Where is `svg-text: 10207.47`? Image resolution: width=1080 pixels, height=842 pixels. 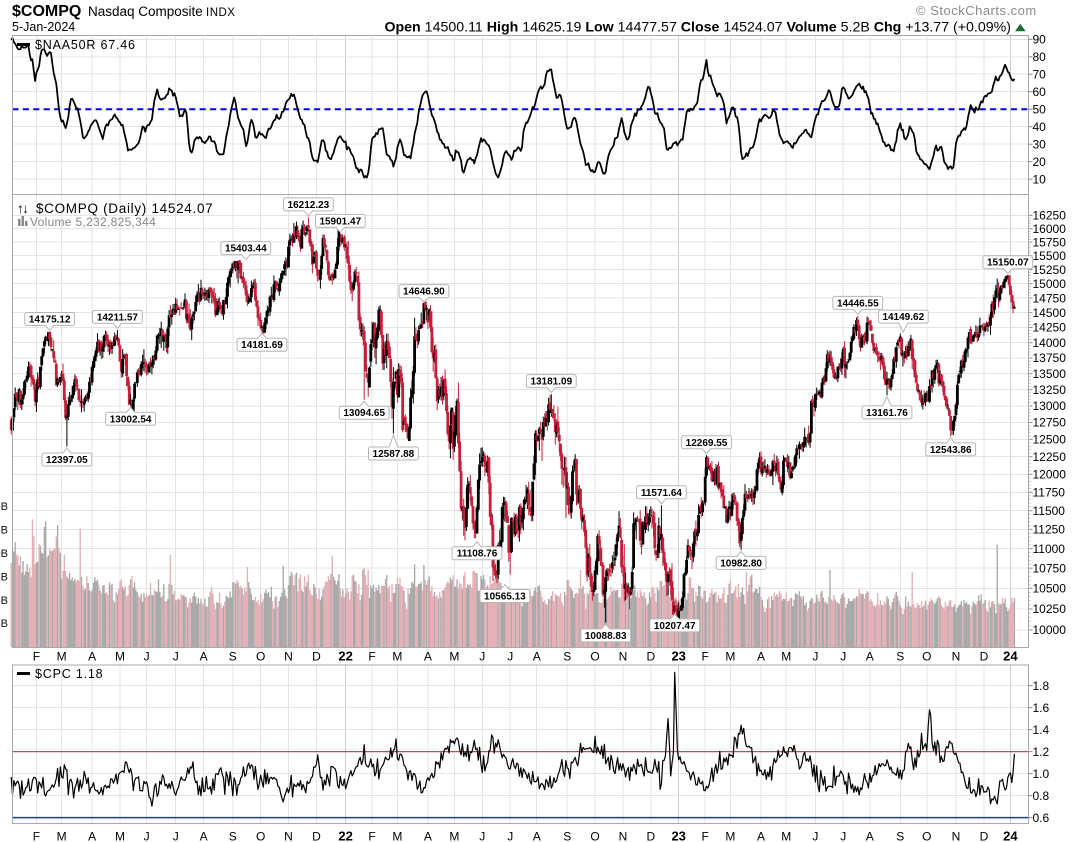
svg-text: 10207.47 is located at coordinates (675, 626).